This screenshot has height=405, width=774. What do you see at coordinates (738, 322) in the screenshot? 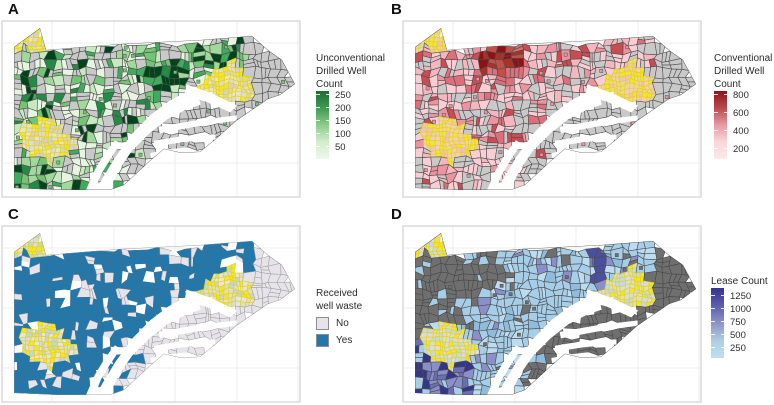
I see `colorbar-tick: 750` at bounding box center [738, 322].